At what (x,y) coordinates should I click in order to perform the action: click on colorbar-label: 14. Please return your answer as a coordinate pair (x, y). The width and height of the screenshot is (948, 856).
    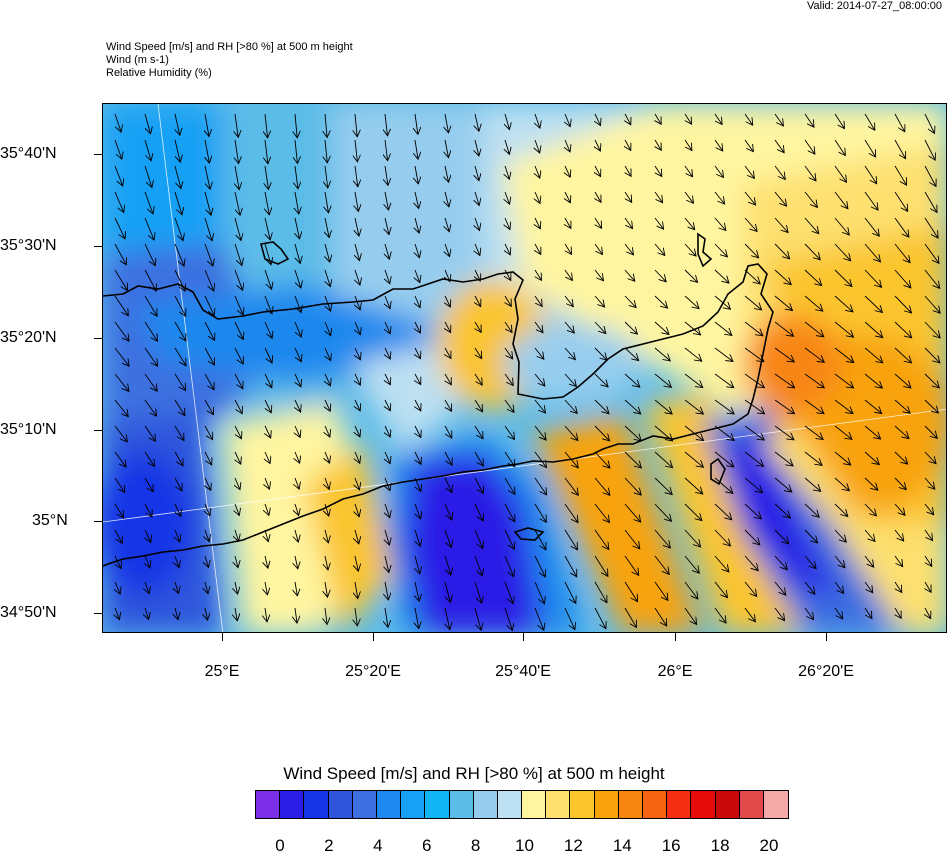
    Looking at the image, I should click on (622, 845).